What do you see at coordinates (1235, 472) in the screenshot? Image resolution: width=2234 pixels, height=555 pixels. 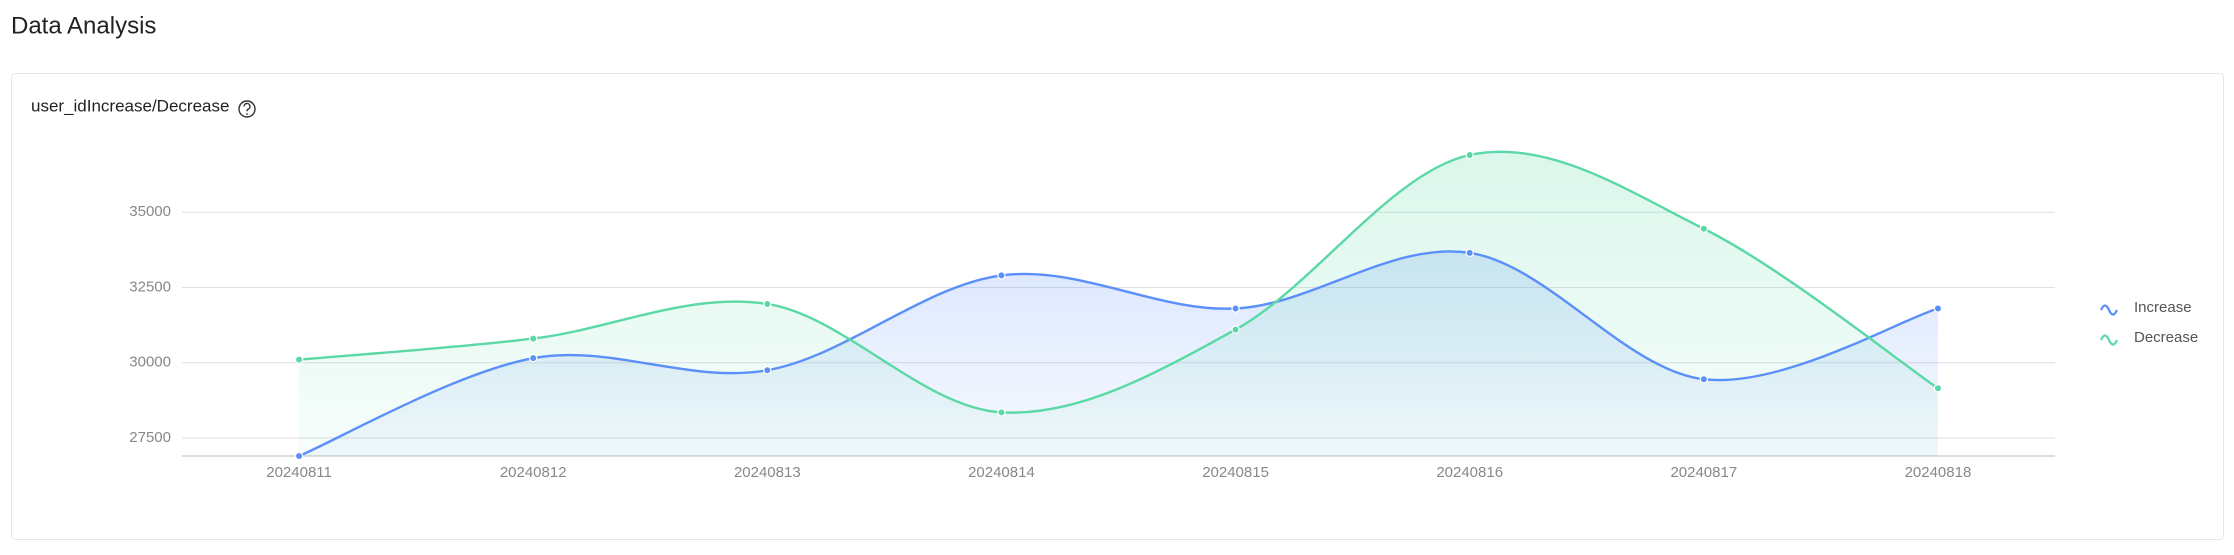 I see `x-tick-label: 20240815` at bounding box center [1235, 472].